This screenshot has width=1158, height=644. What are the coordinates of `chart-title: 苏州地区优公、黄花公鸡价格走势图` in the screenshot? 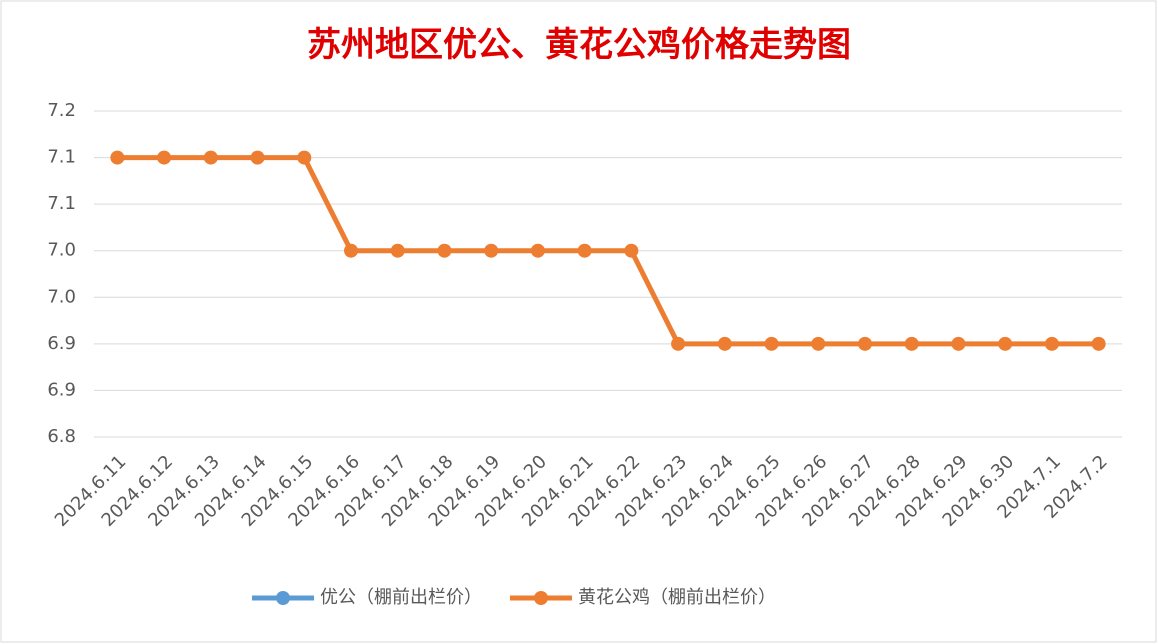 It's located at (579, 45).